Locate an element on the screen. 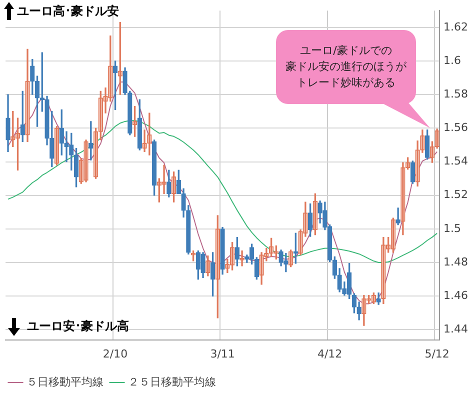  y-tick-label: 1.44 is located at coordinates (456, 329).